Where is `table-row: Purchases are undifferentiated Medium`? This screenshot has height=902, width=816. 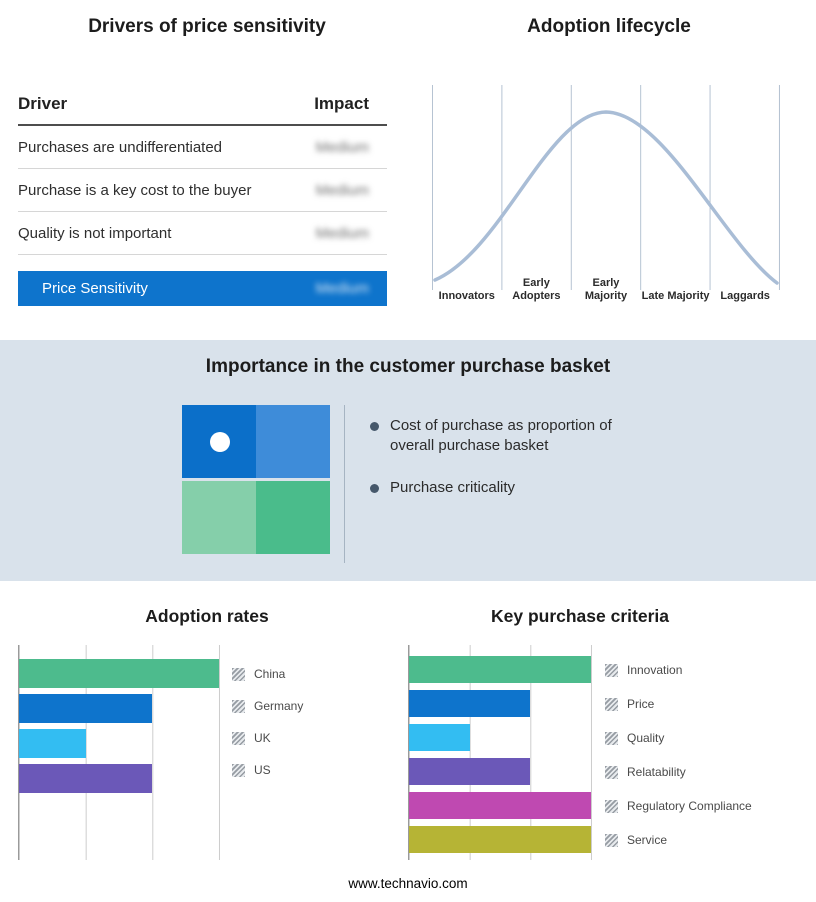
table-row: Purchases are undifferentiated Medium is located at coordinates (202, 147).